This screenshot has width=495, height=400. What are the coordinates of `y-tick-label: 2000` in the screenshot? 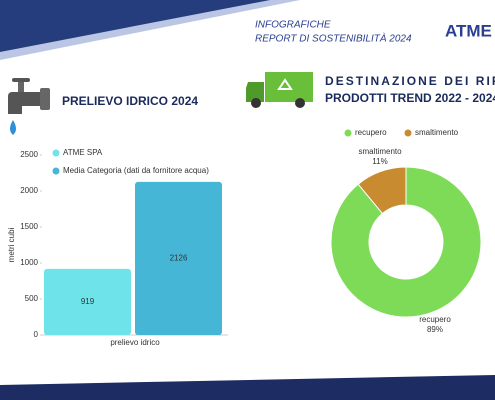 It's located at (29, 190).